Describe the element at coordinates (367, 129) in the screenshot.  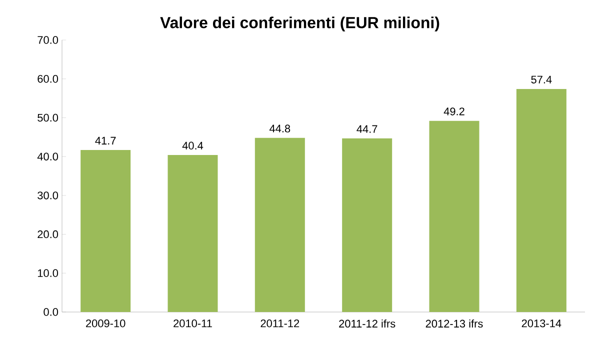
I see `data-label: 44.7` at that location.